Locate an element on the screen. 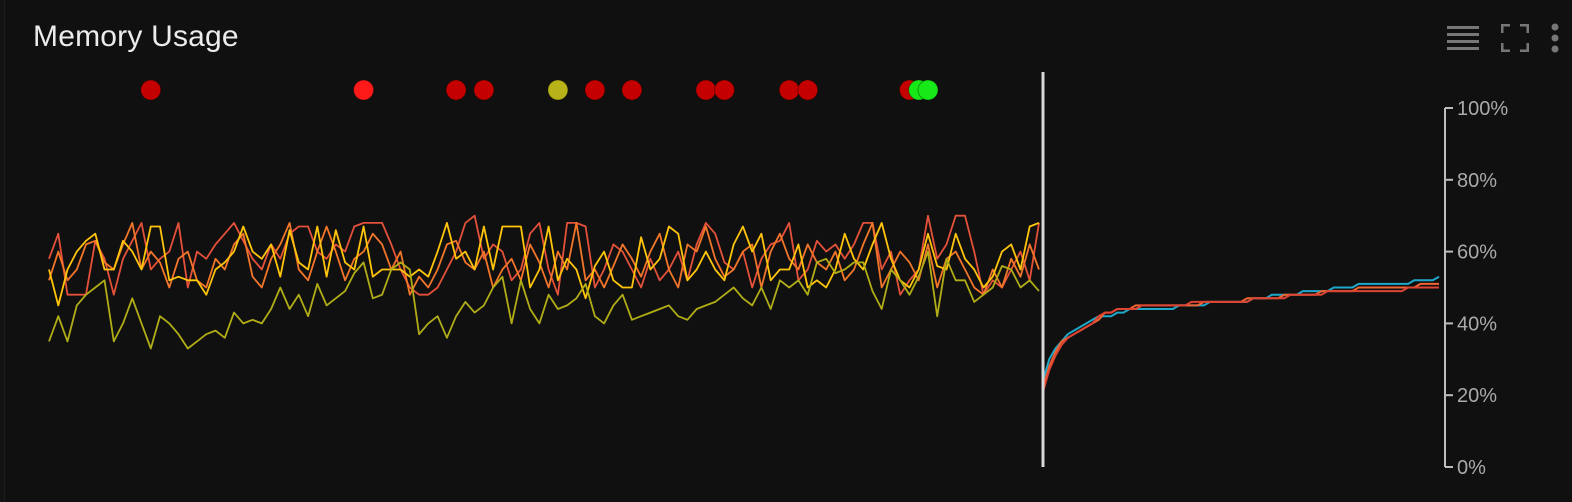 The image size is (1572, 502). fullscreen-icon is located at coordinates (1515, 38).